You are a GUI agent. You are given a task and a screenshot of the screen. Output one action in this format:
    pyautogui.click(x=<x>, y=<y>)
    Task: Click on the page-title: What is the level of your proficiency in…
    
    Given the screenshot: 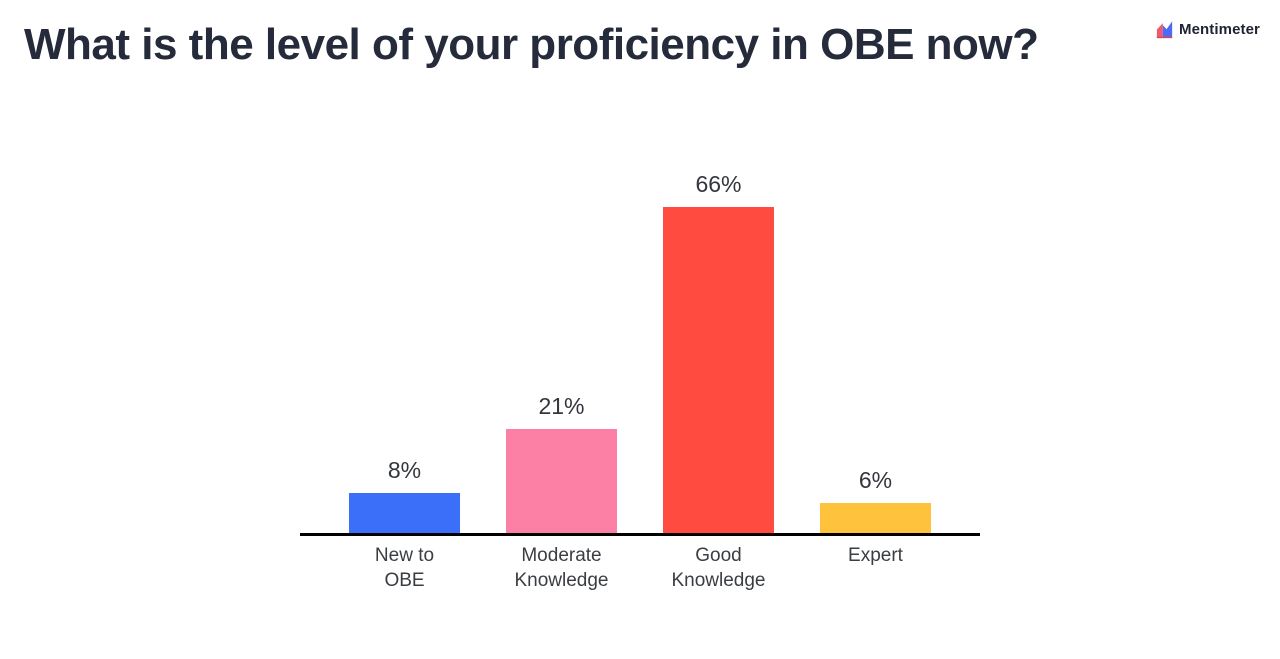 What is the action you would take?
    pyautogui.click(x=531, y=44)
    